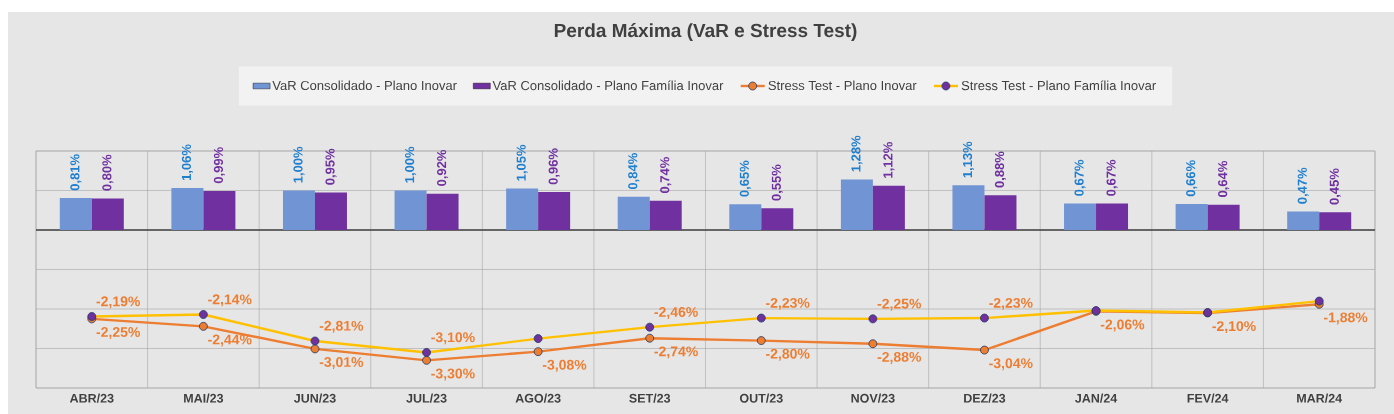 The height and width of the screenshot is (414, 1394). What do you see at coordinates (788, 354) in the screenshot?
I see `data-label: -2,80%` at bounding box center [788, 354].